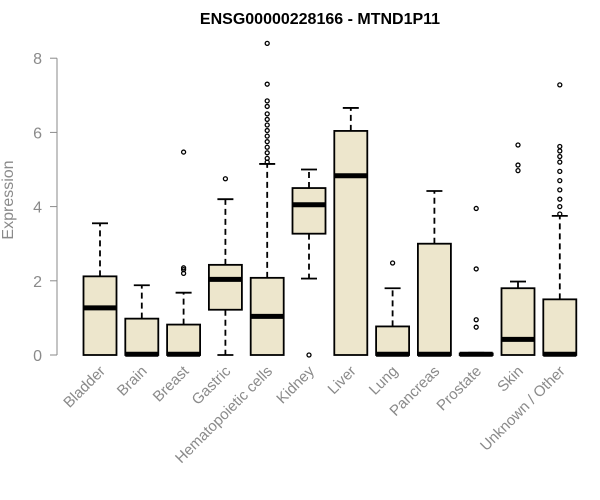 The image size is (600, 500). What do you see at coordinates (37, 133) in the screenshot?
I see `y-tick-label: 6` at bounding box center [37, 133].